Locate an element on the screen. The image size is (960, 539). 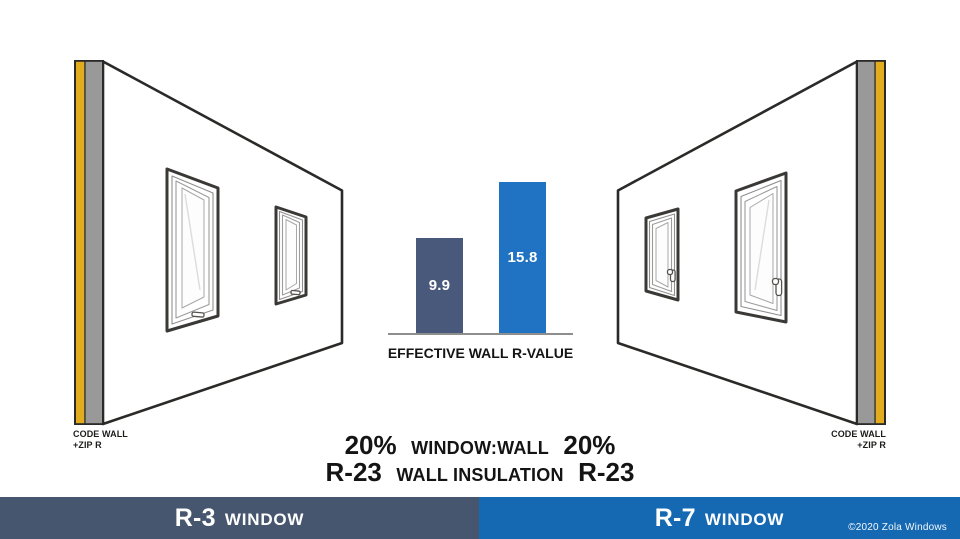
right-wall-window-large is located at coordinates (761, 247).